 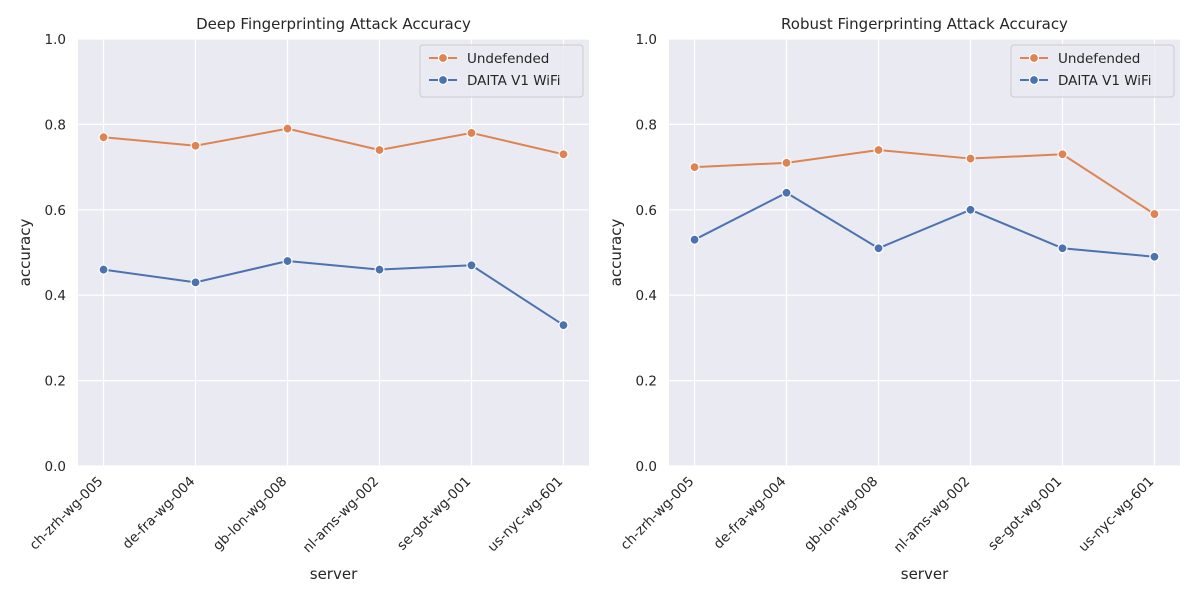 What do you see at coordinates (333, 24) in the screenshot?
I see `chart-title: Deep Fingerprinting Attack Accuracy` at bounding box center [333, 24].